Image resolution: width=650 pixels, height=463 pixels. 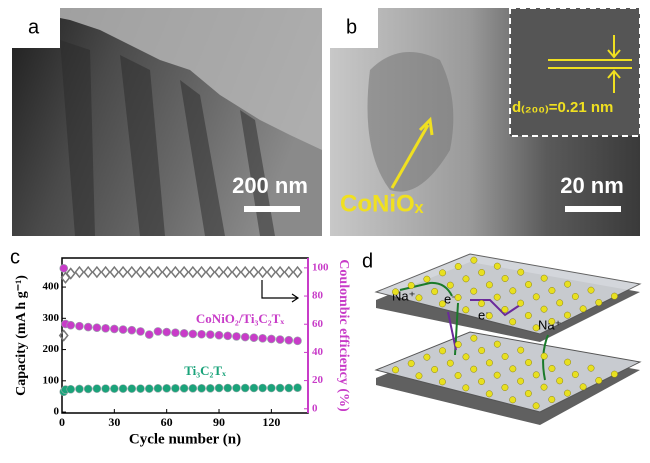 What do you see at coordinates (318, 352) in the screenshot?
I see `y2-tick-label: 40` at bounding box center [318, 352].